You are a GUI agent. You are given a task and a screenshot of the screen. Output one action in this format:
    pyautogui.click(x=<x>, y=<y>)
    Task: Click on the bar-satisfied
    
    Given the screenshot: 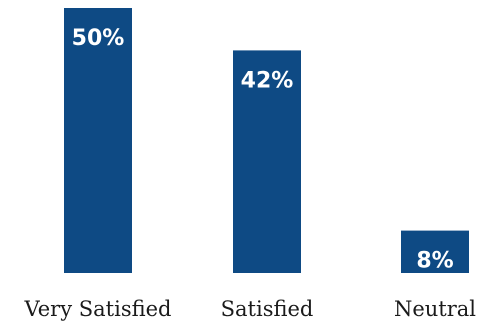 What is the action you would take?
    pyautogui.click(x=267, y=162)
    